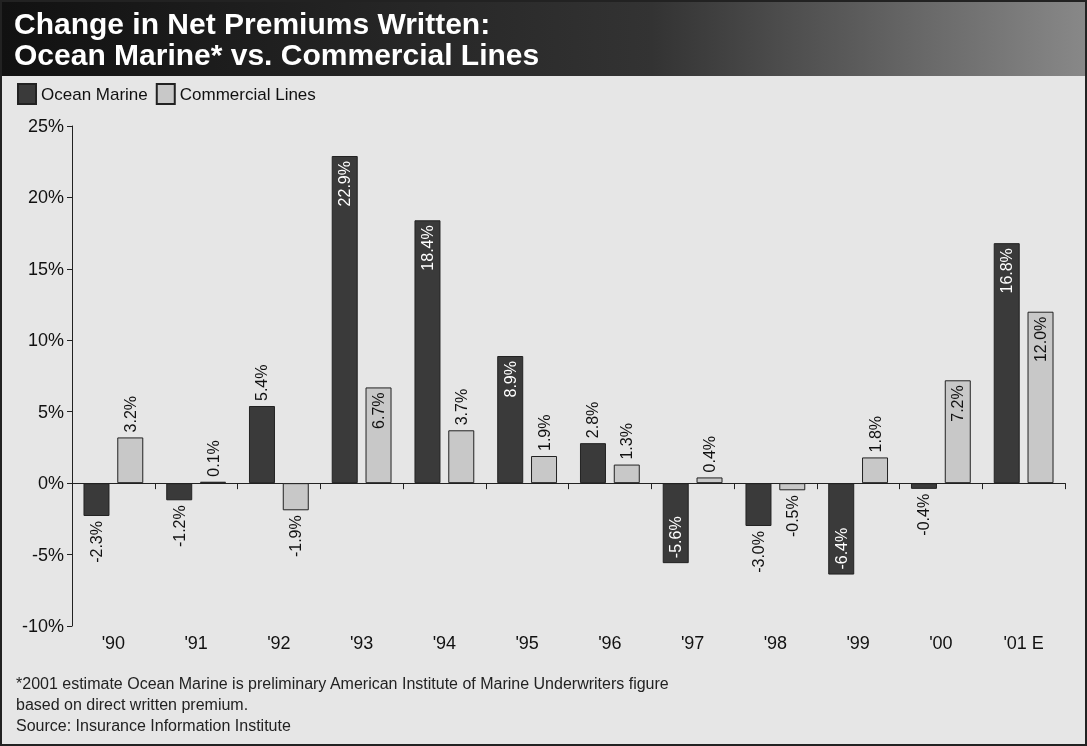  I want to click on x-tick-label: '97, so click(692, 643).